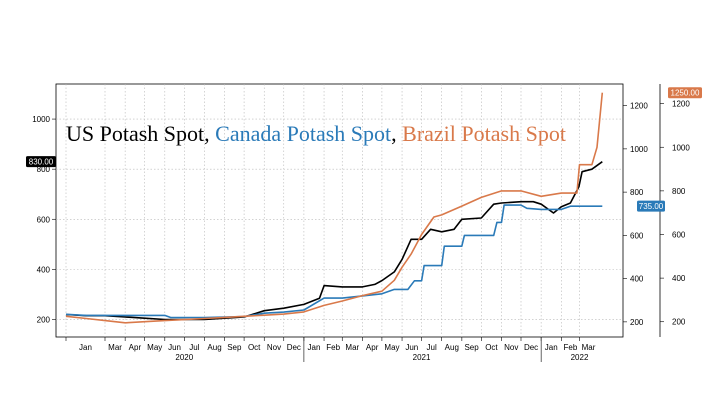 This screenshot has width=720, height=405. I want to click on outer-right-tick-label: 1000, so click(681, 147).